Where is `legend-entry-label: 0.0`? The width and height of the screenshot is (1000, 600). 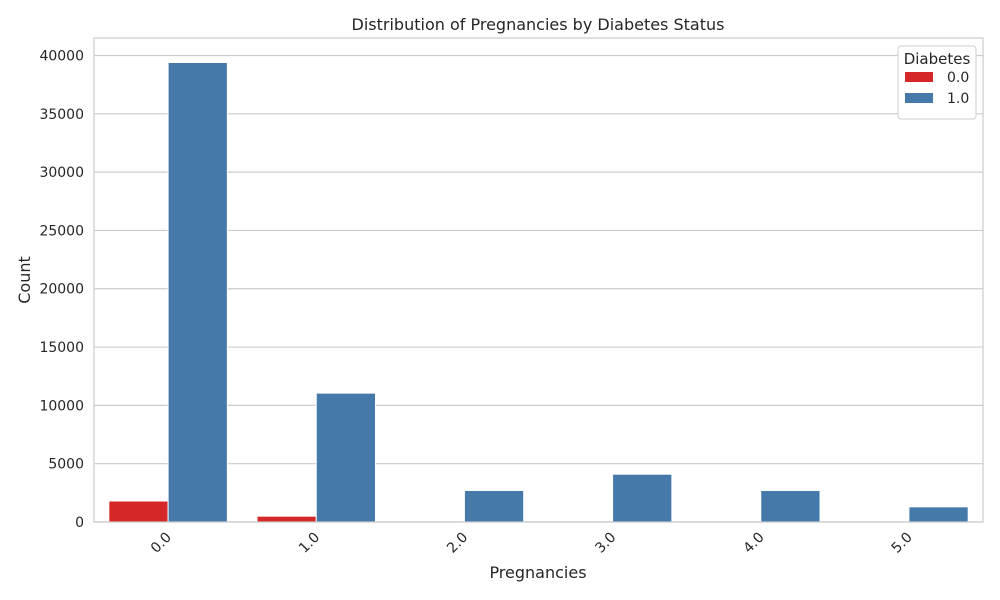
legend-entry-label: 0.0 is located at coordinates (958, 78).